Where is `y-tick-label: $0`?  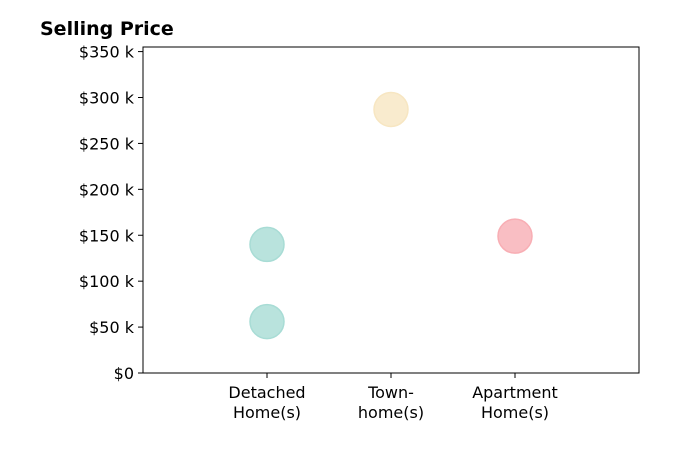 y-tick-label: $0 is located at coordinates (124, 373).